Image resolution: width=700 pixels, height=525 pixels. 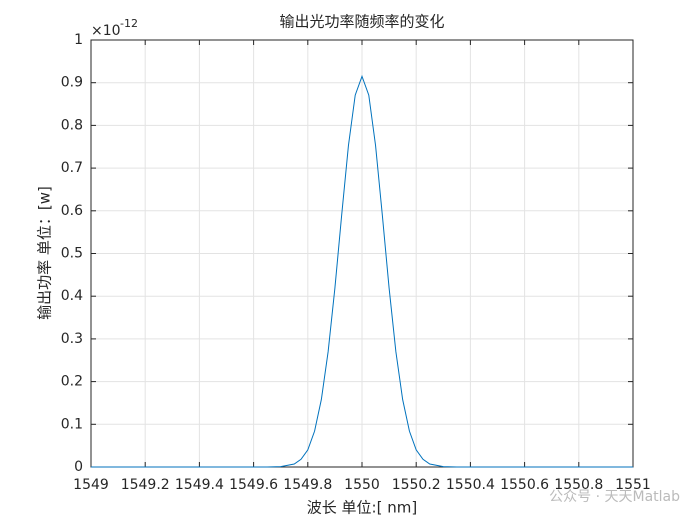 I want to click on y-tick-label: 0.6, so click(x=72, y=211).